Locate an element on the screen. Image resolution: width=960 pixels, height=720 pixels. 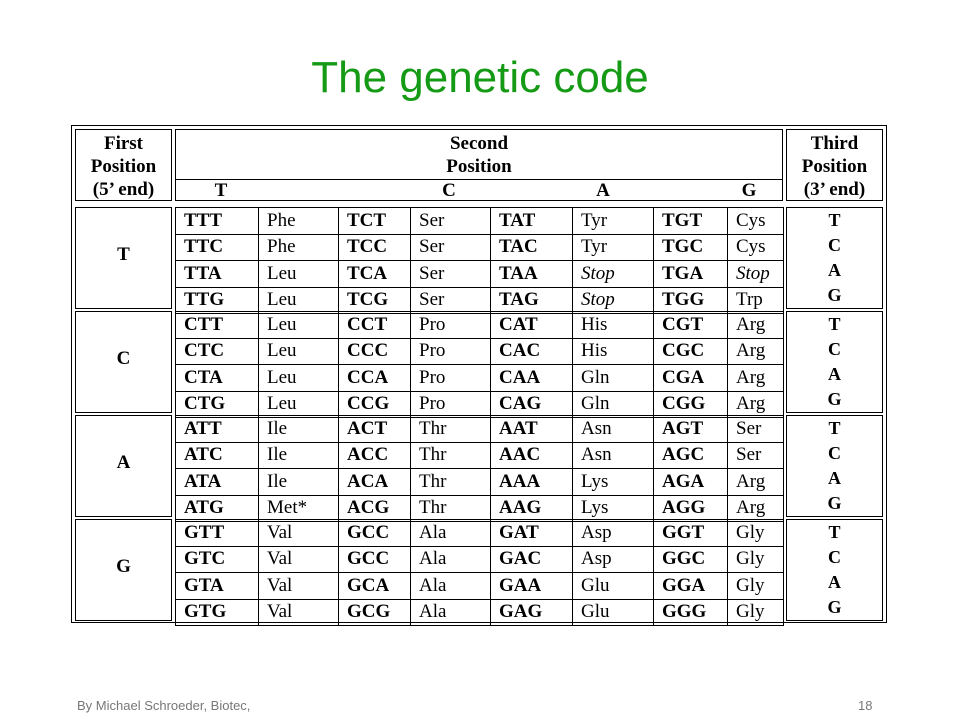
codon-cell: CAG is located at coordinates (531, 404).